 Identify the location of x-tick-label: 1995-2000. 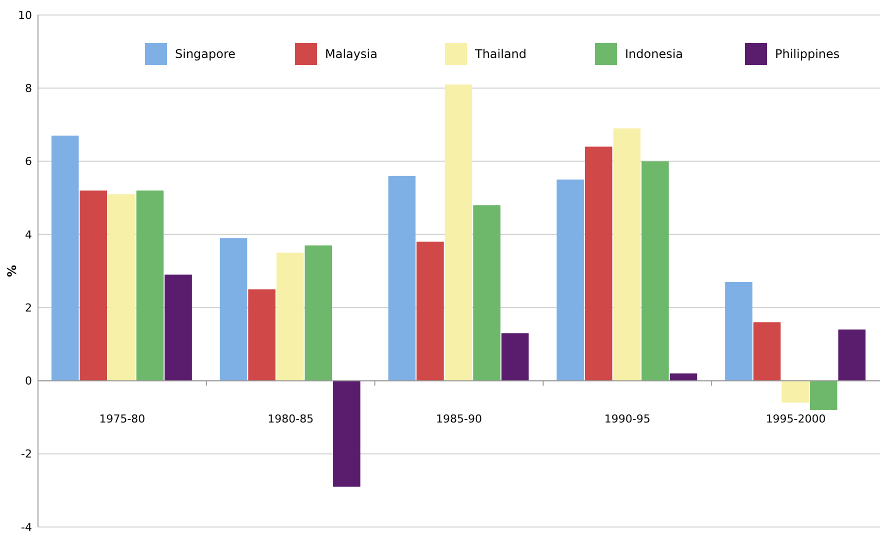
(796, 419).